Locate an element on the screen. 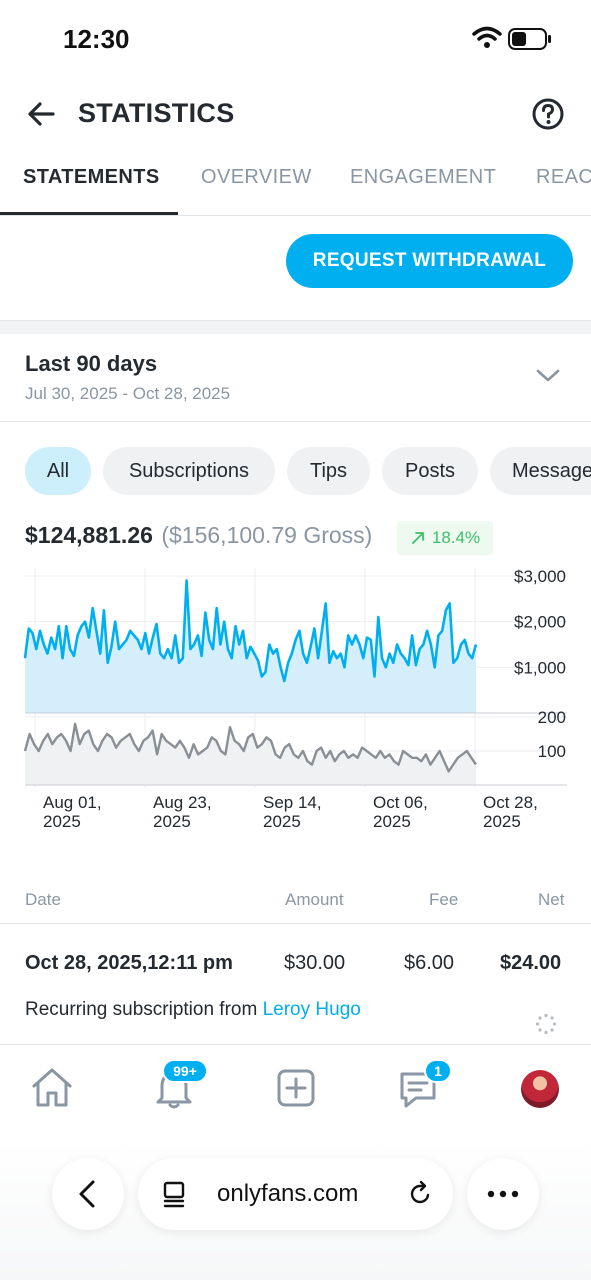 The image size is (591, 1280). header-fee: Fee is located at coordinates (444, 899).